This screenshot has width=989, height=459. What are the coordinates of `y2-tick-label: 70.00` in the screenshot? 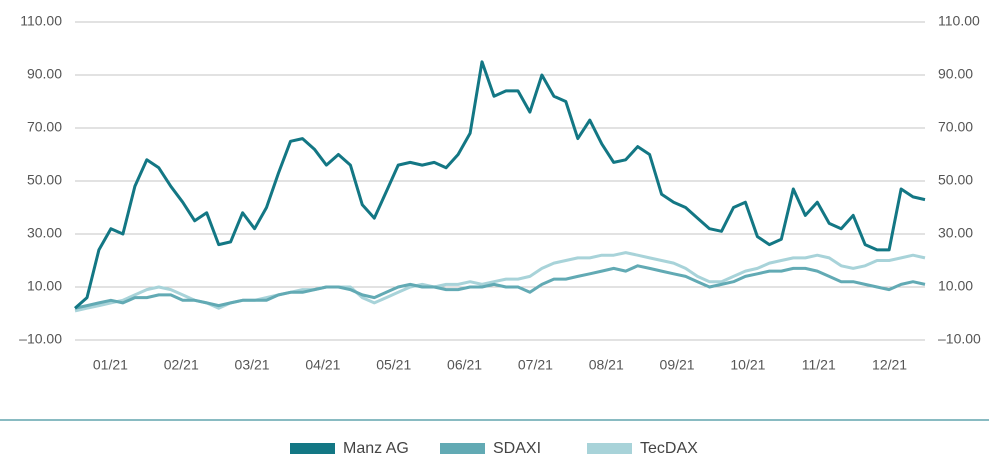 It's located at (955, 127).